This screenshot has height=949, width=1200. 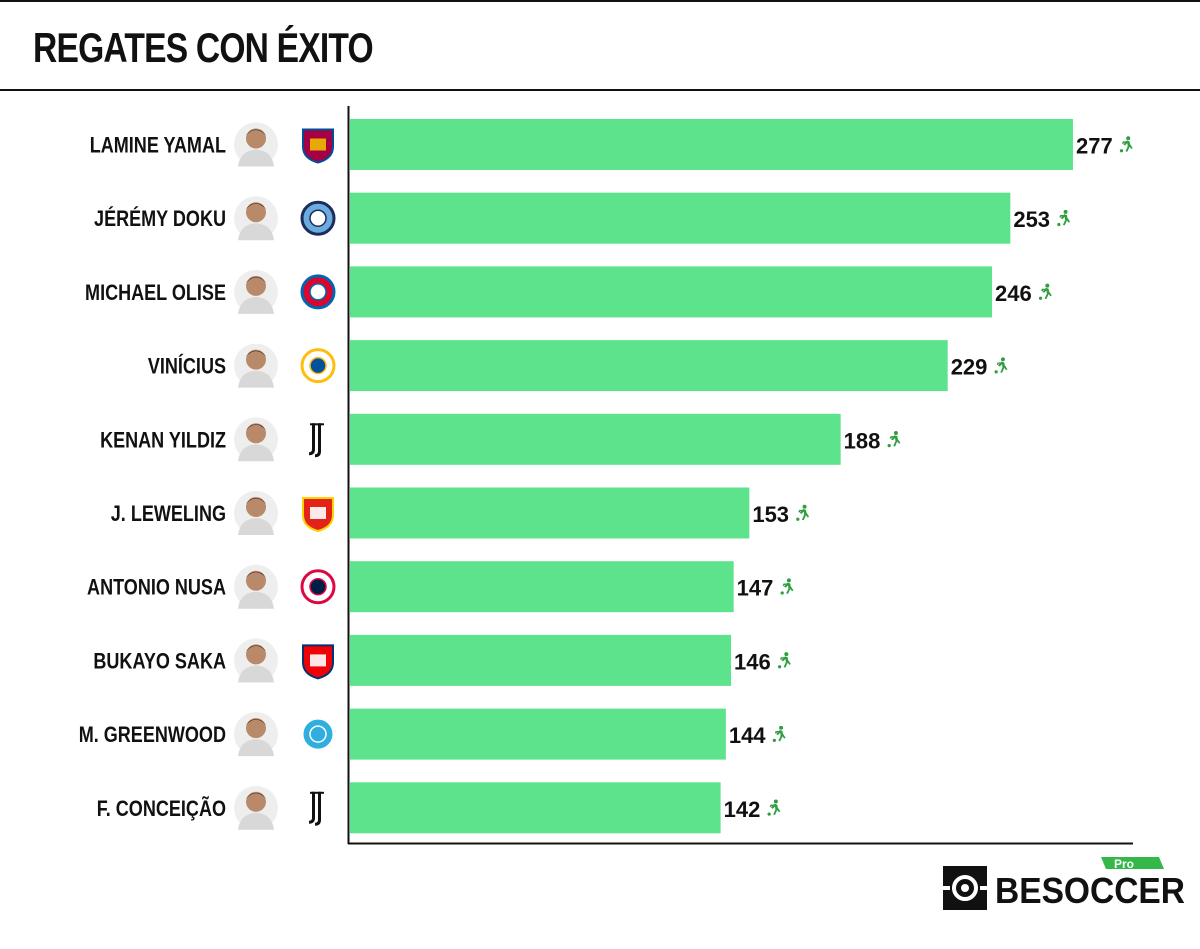 I want to click on bar-row: M. GREENWOOD 144, so click(x=432, y=734).